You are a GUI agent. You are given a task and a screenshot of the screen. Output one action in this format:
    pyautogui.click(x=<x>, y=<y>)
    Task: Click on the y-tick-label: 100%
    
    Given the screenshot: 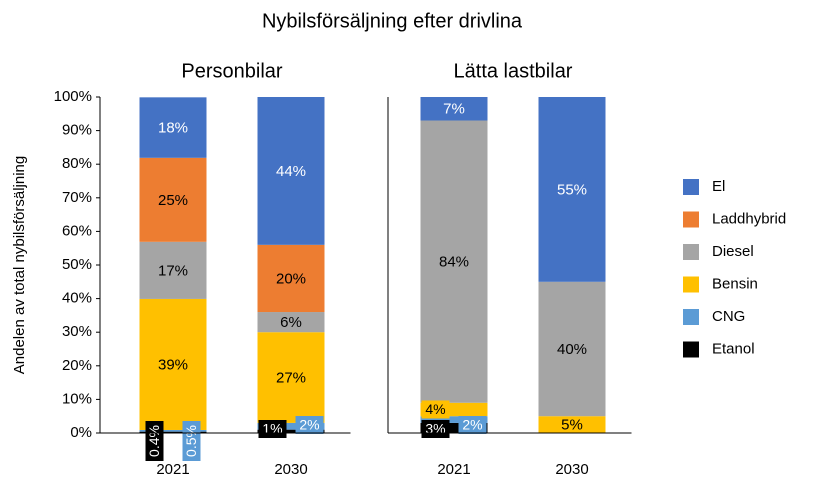 What is the action you would take?
    pyautogui.click(x=73, y=96)
    